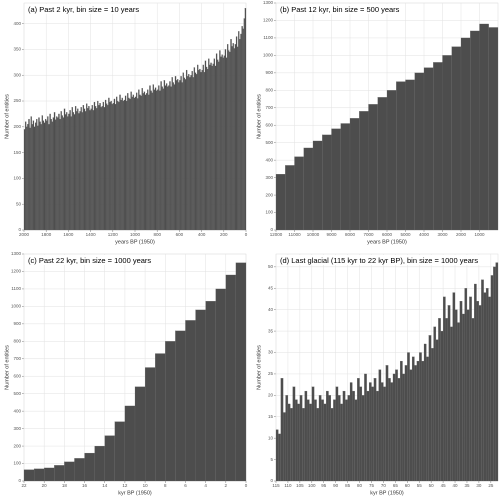 This screenshot has width=500, height=499. What do you see at coordinates (46, 234) in the screenshot?
I see `x-tick-label: 1800` at bounding box center [46, 234].